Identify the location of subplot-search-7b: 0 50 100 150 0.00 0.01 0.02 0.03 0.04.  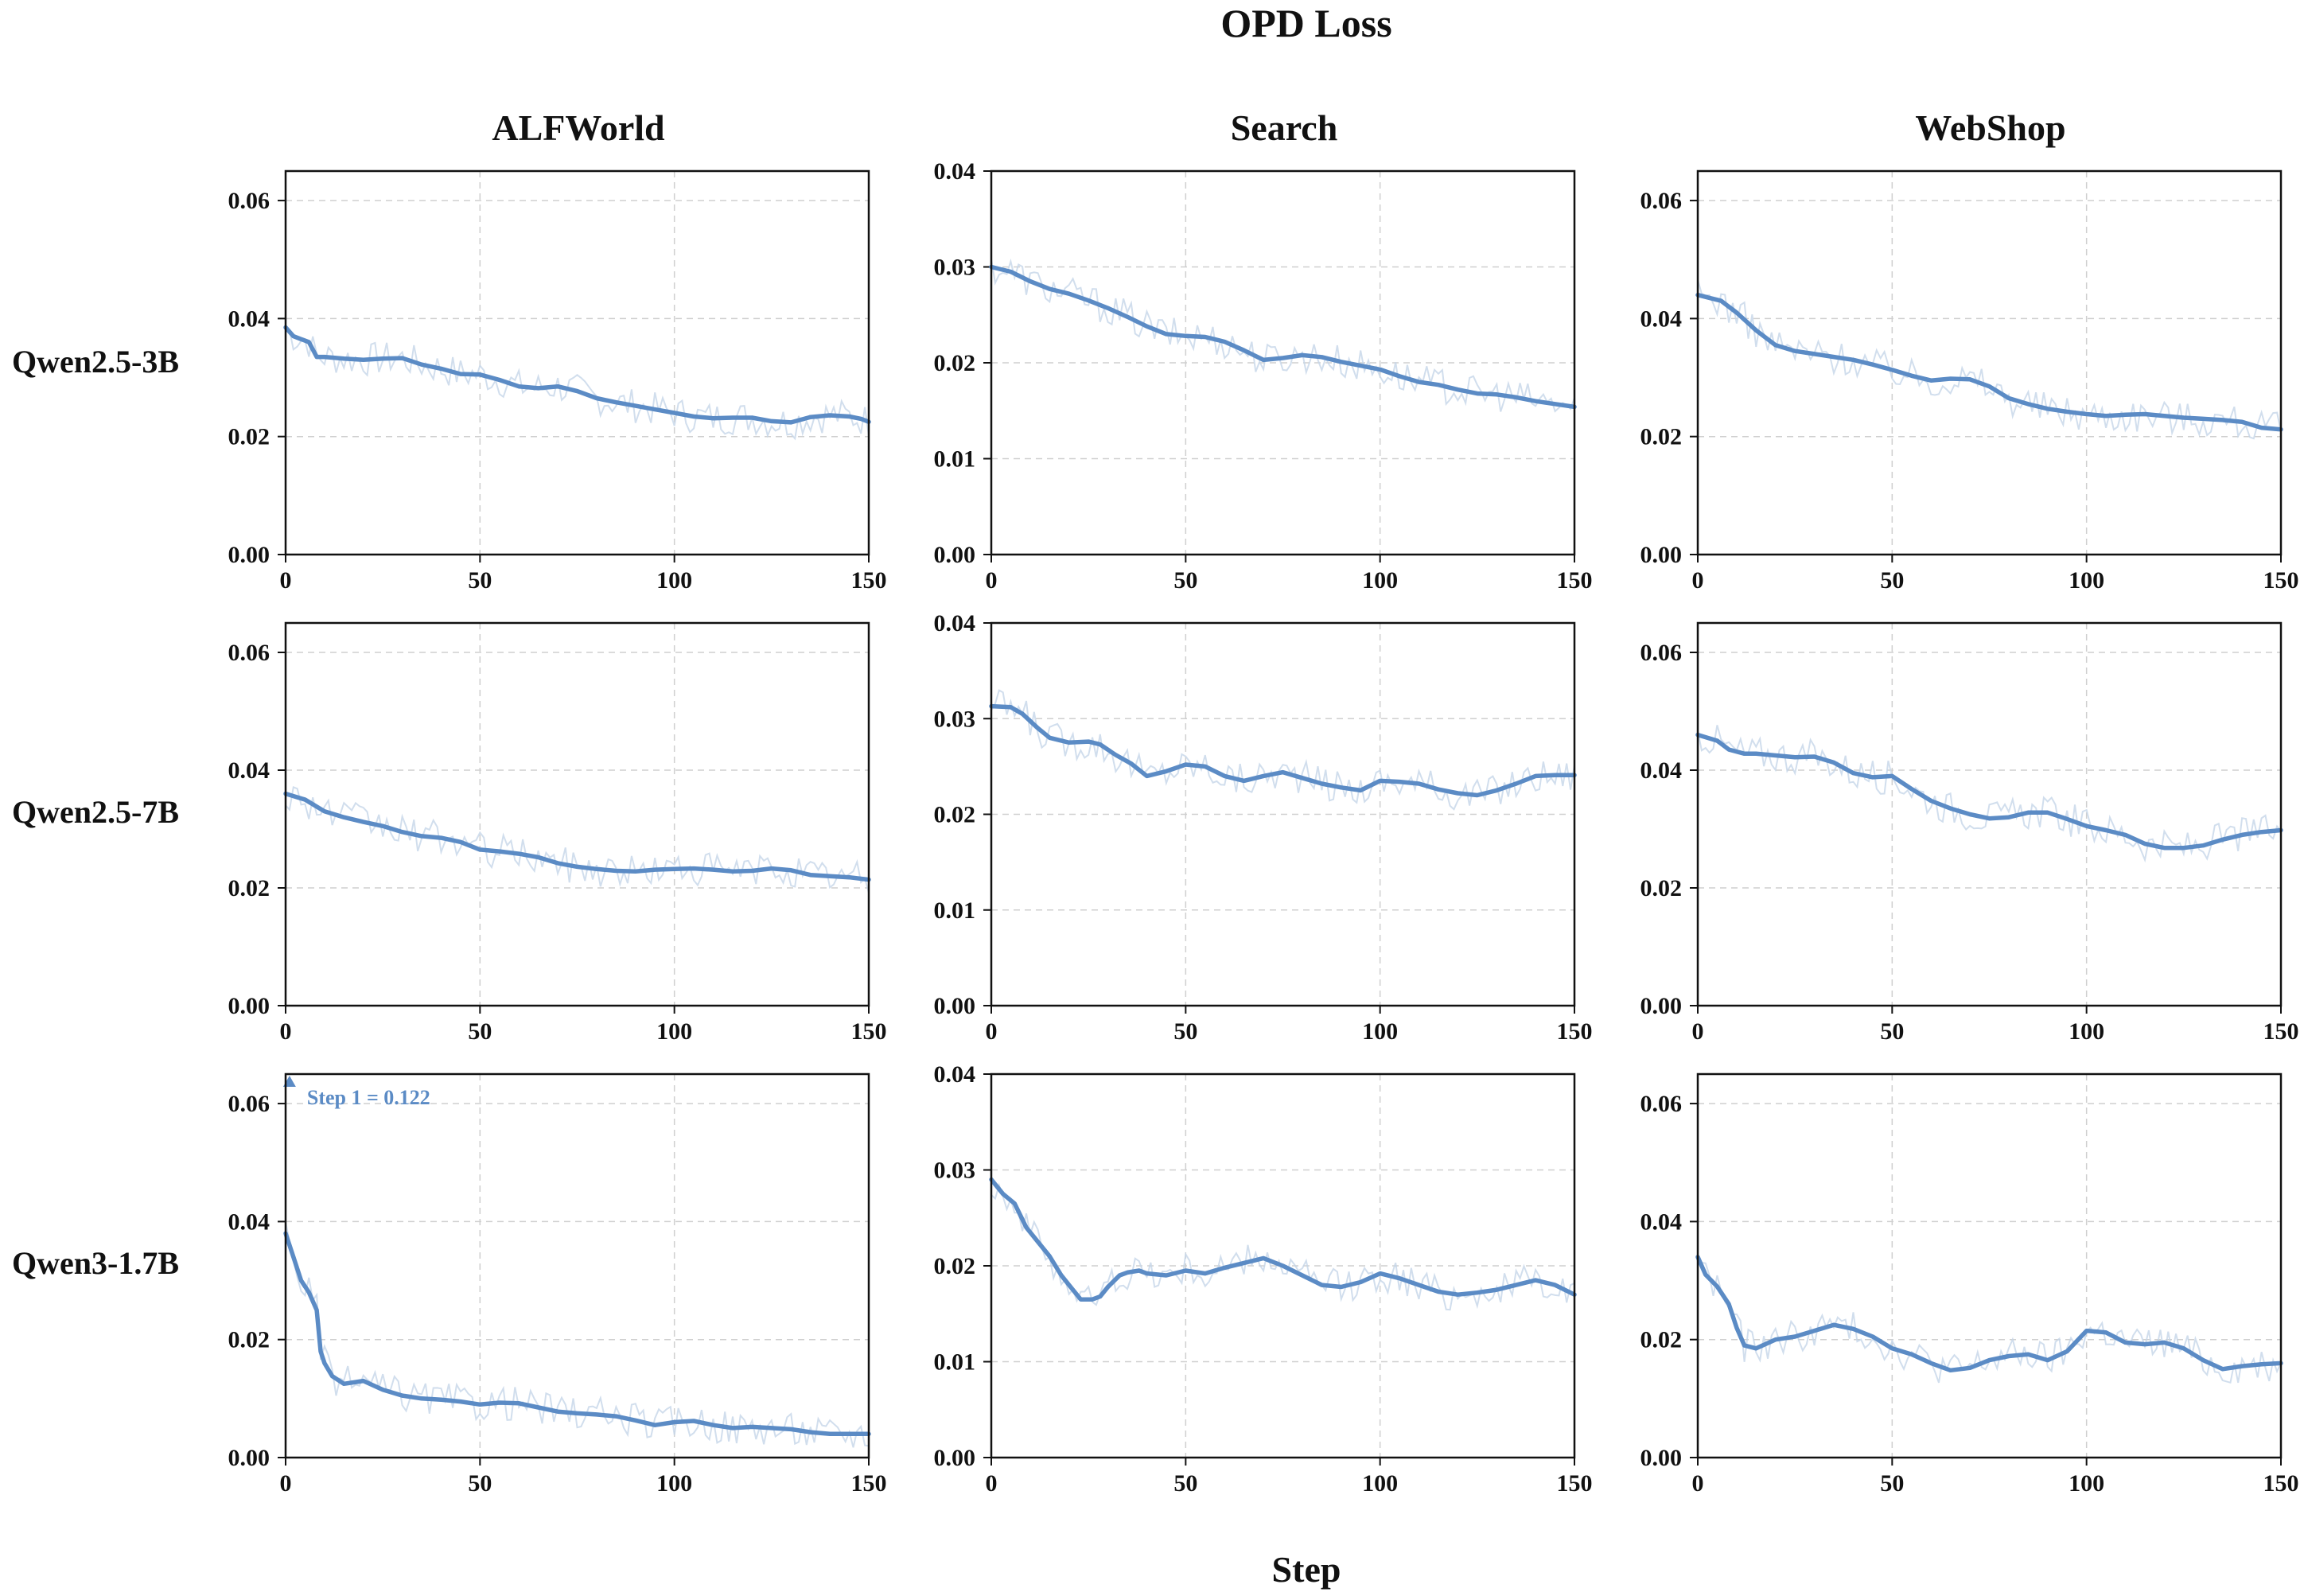
(1263, 827).